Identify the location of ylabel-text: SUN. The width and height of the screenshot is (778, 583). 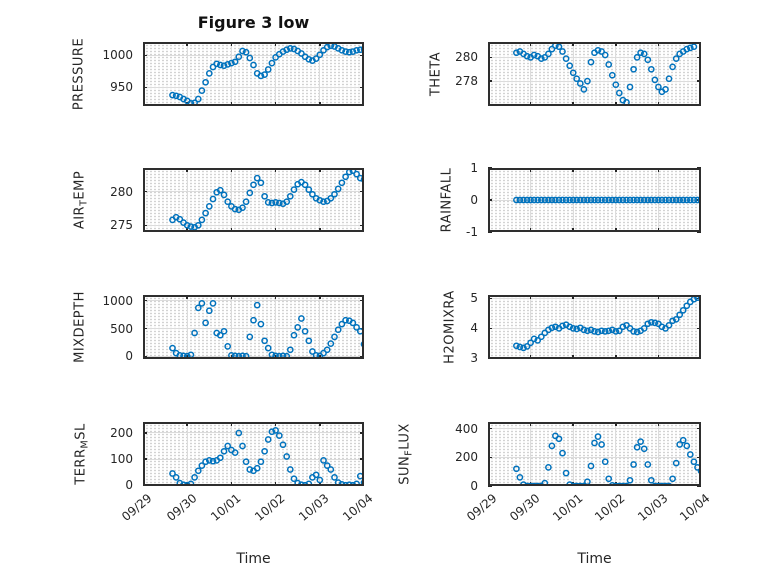
(405, 470).